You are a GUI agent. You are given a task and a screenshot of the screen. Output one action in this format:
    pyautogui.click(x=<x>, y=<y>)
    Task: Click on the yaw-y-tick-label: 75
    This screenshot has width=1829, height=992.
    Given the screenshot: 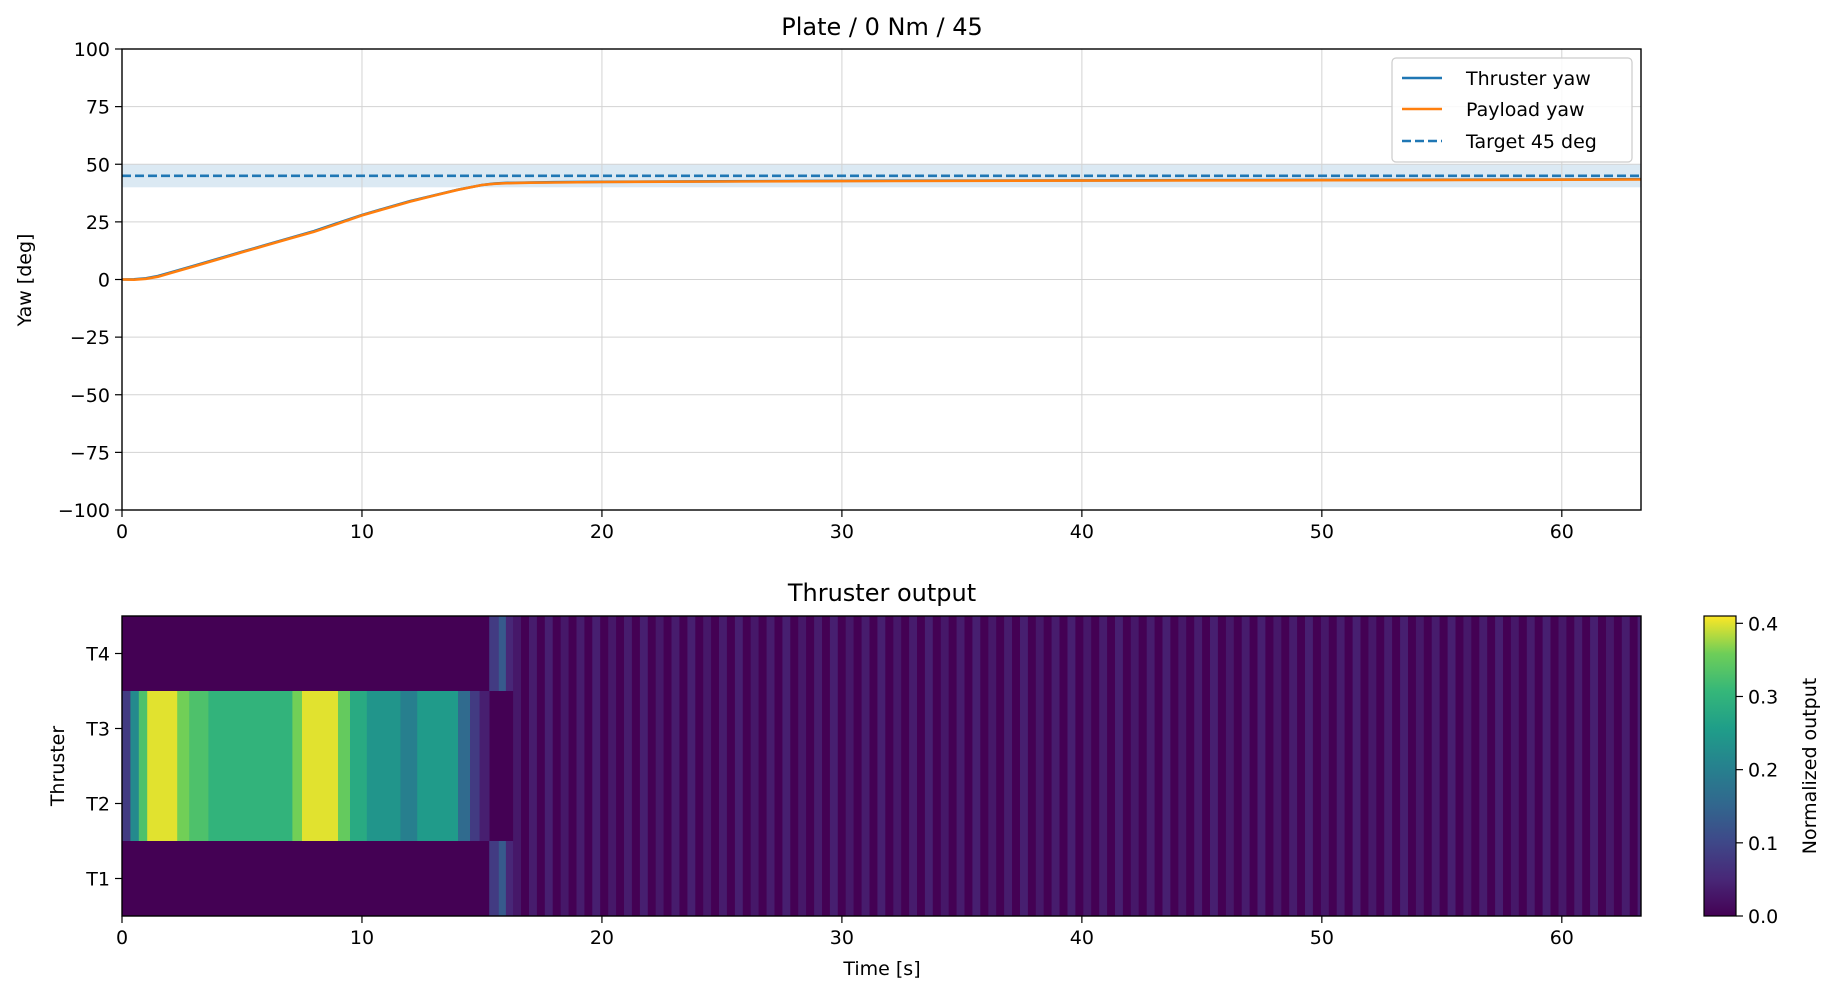 What is the action you would take?
    pyautogui.click(x=98, y=108)
    